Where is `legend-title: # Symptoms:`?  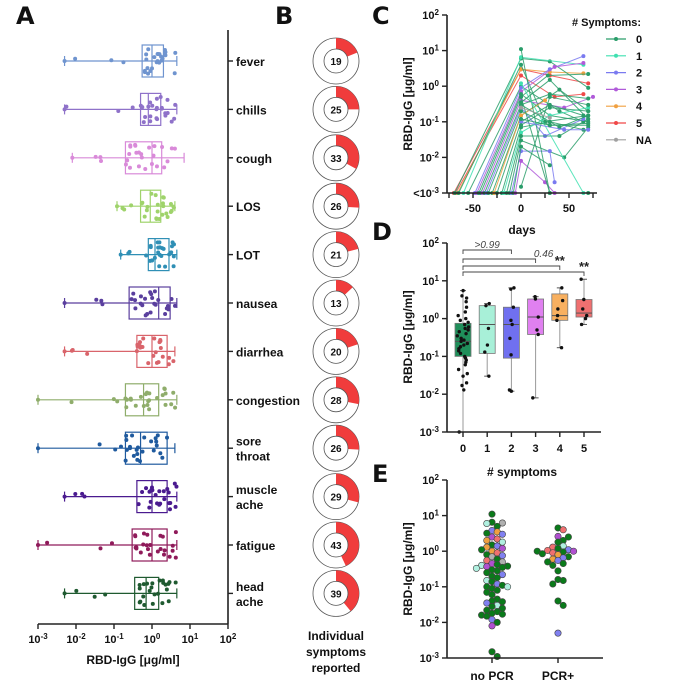
legend-title: # Symptoms: is located at coordinates (606, 23).